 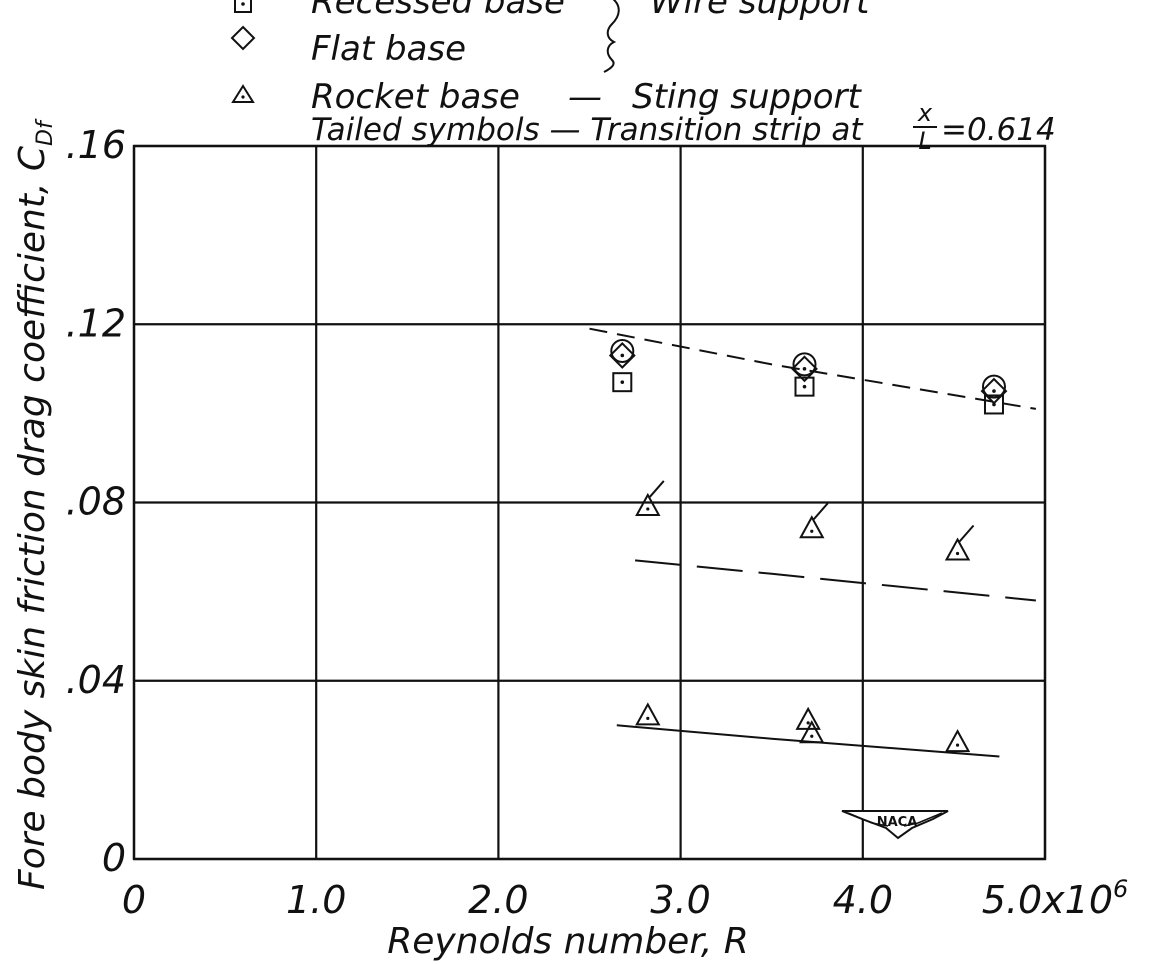 I want to click on y-axis-label-subscript: Df, so click(x=45, y=132).